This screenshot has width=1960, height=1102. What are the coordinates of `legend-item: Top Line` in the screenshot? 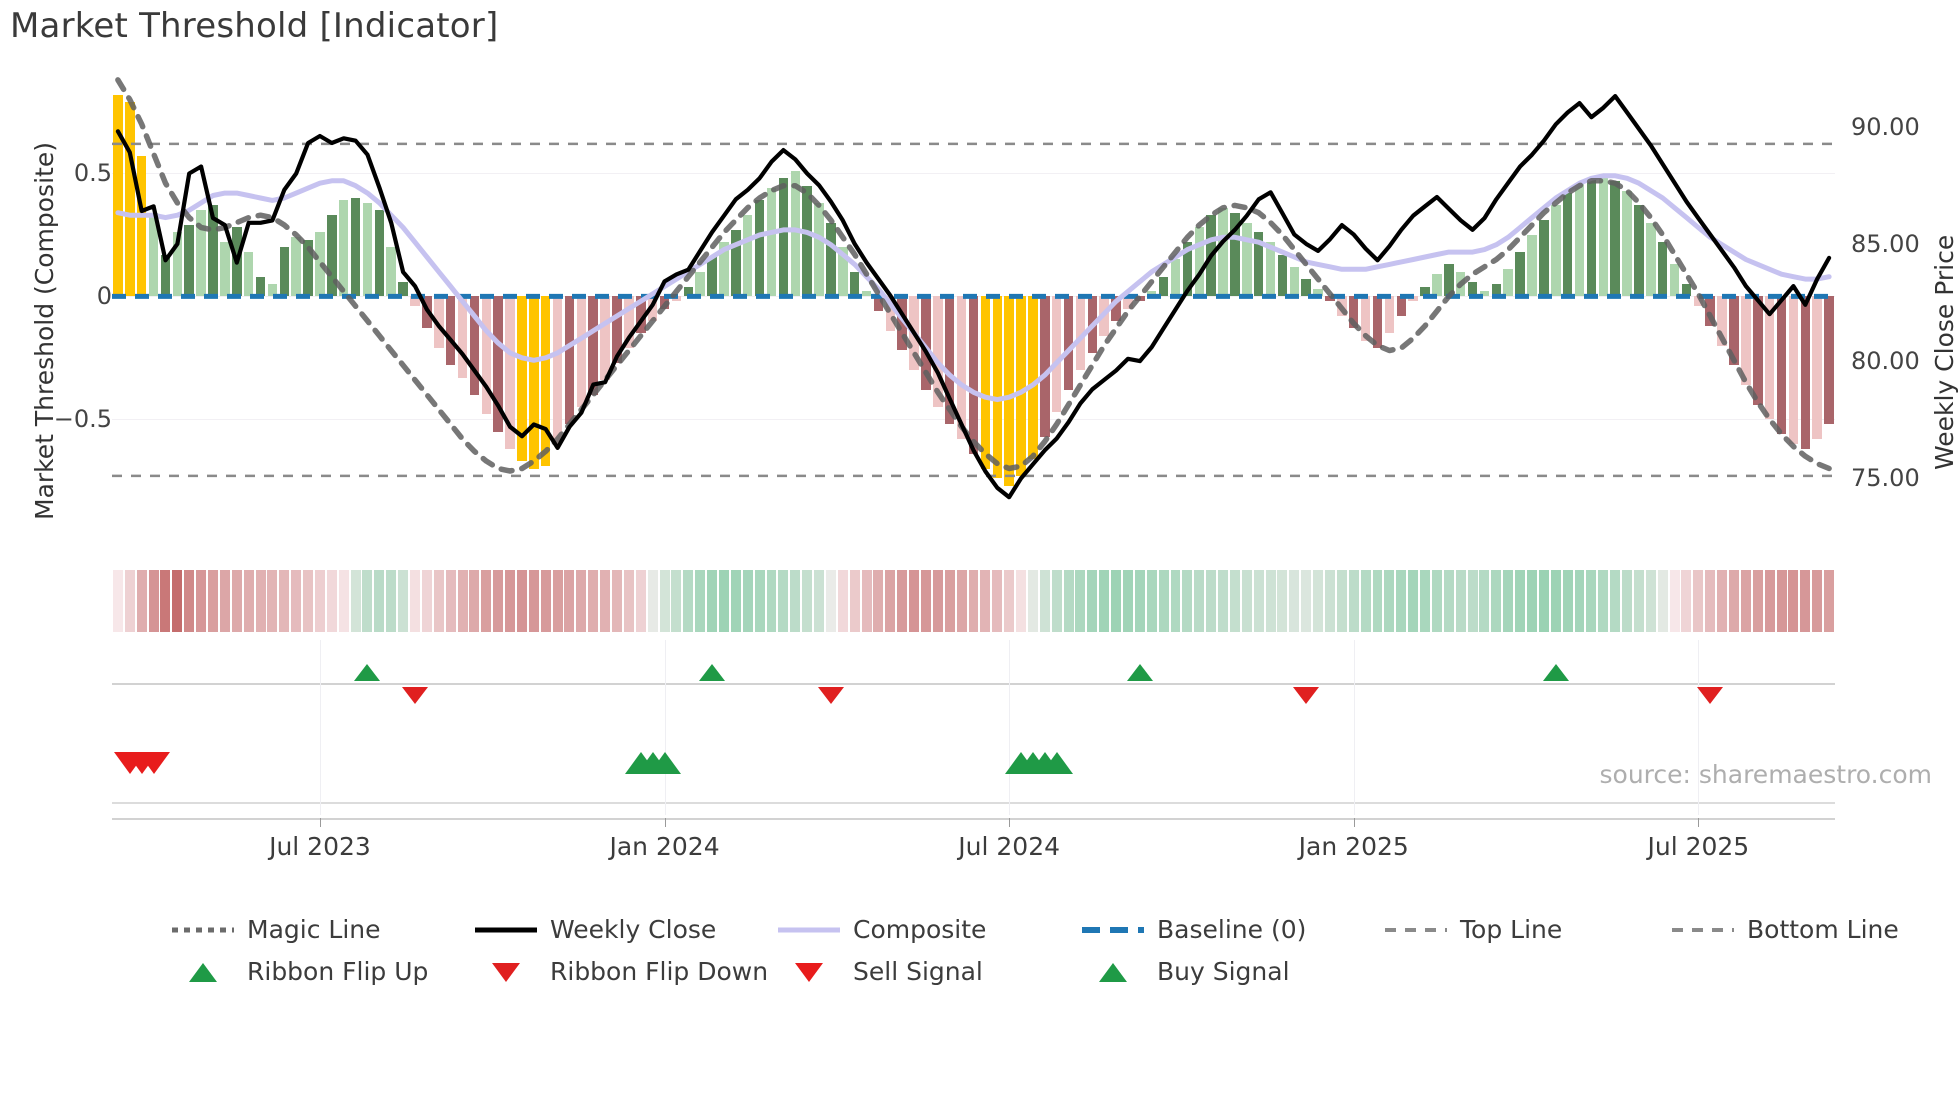 It's located at (1473, 929).